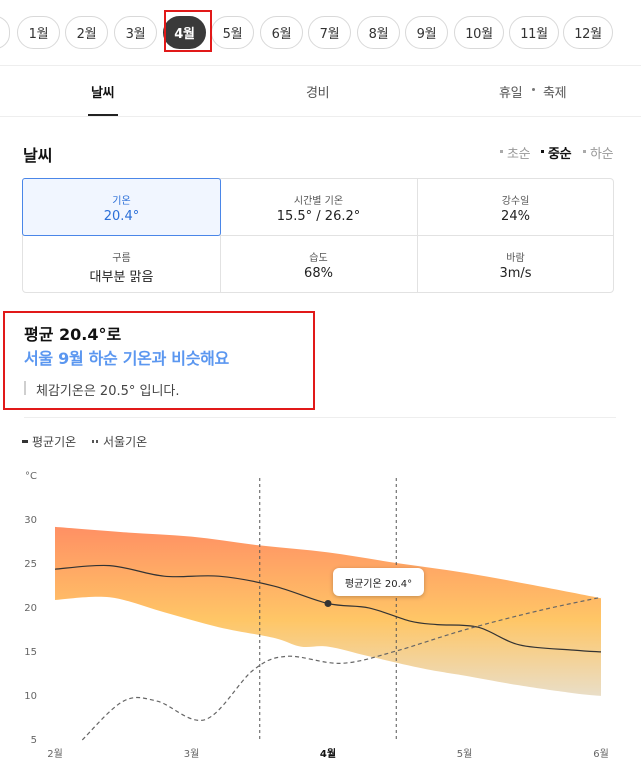 Image resolution: width=641 pixels, height=782 pixels. What do you see at coordinates (38, 155) in the screenshot?
I see `weather-section-title: 날씨` at bounding box center [38, 155].